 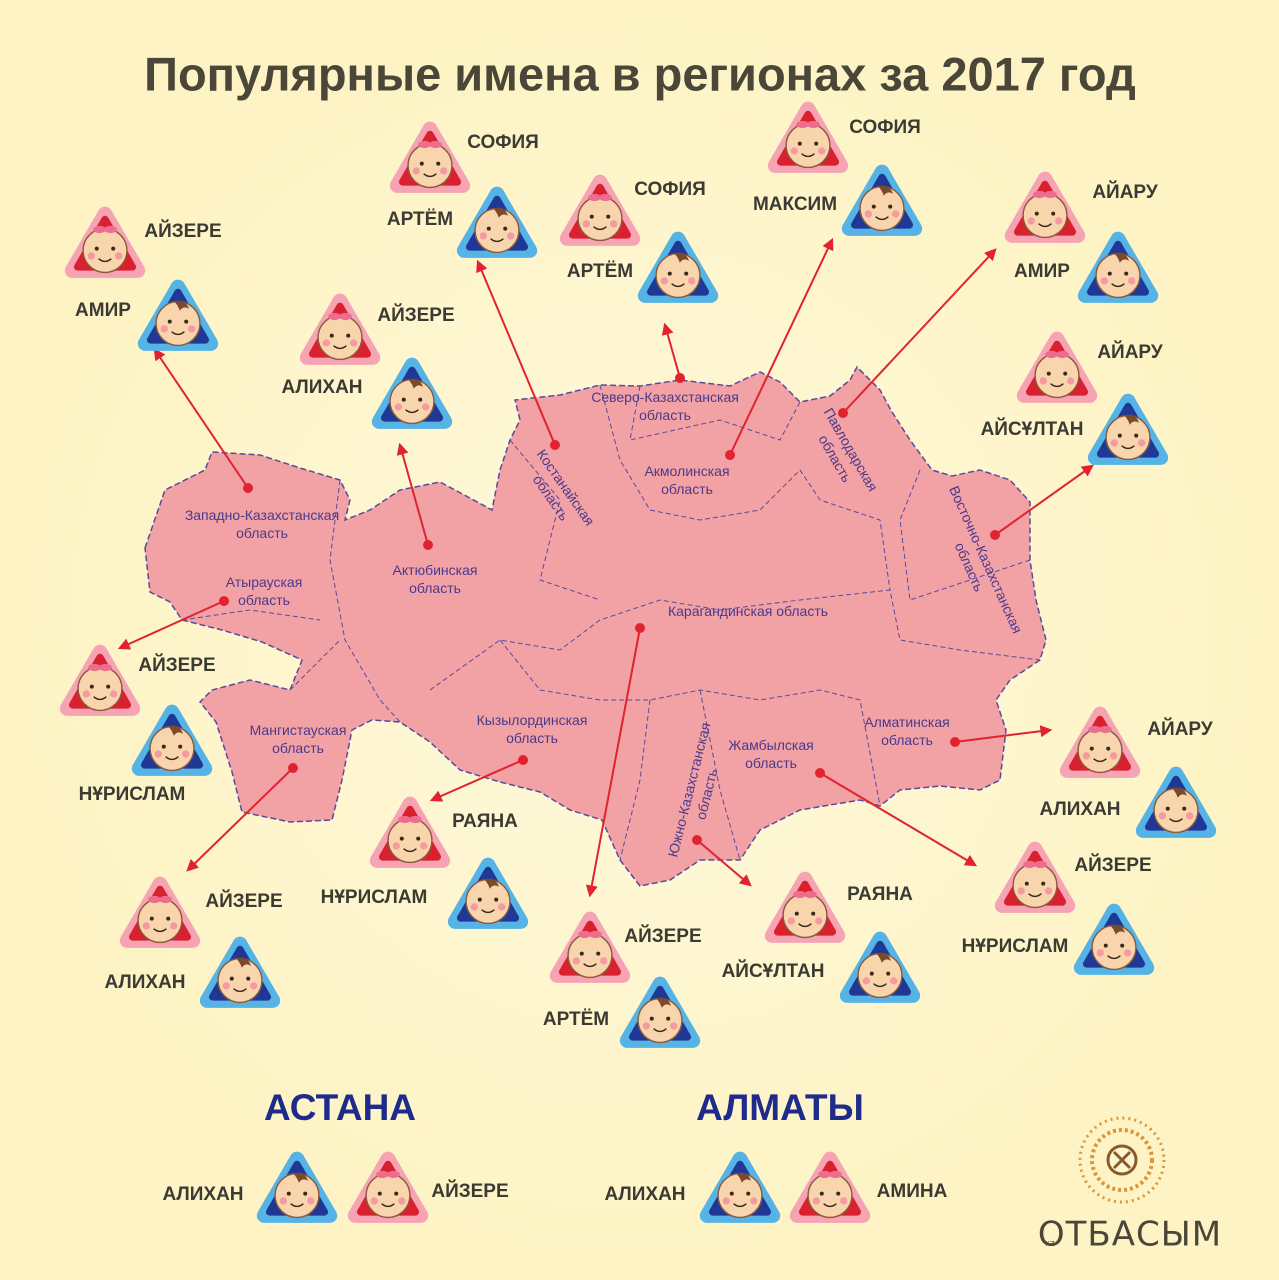 What do you see at coordinates (906, 731) in the screenshot?
I see `region-label: Алматинская область` at bounding box center [906, 731].